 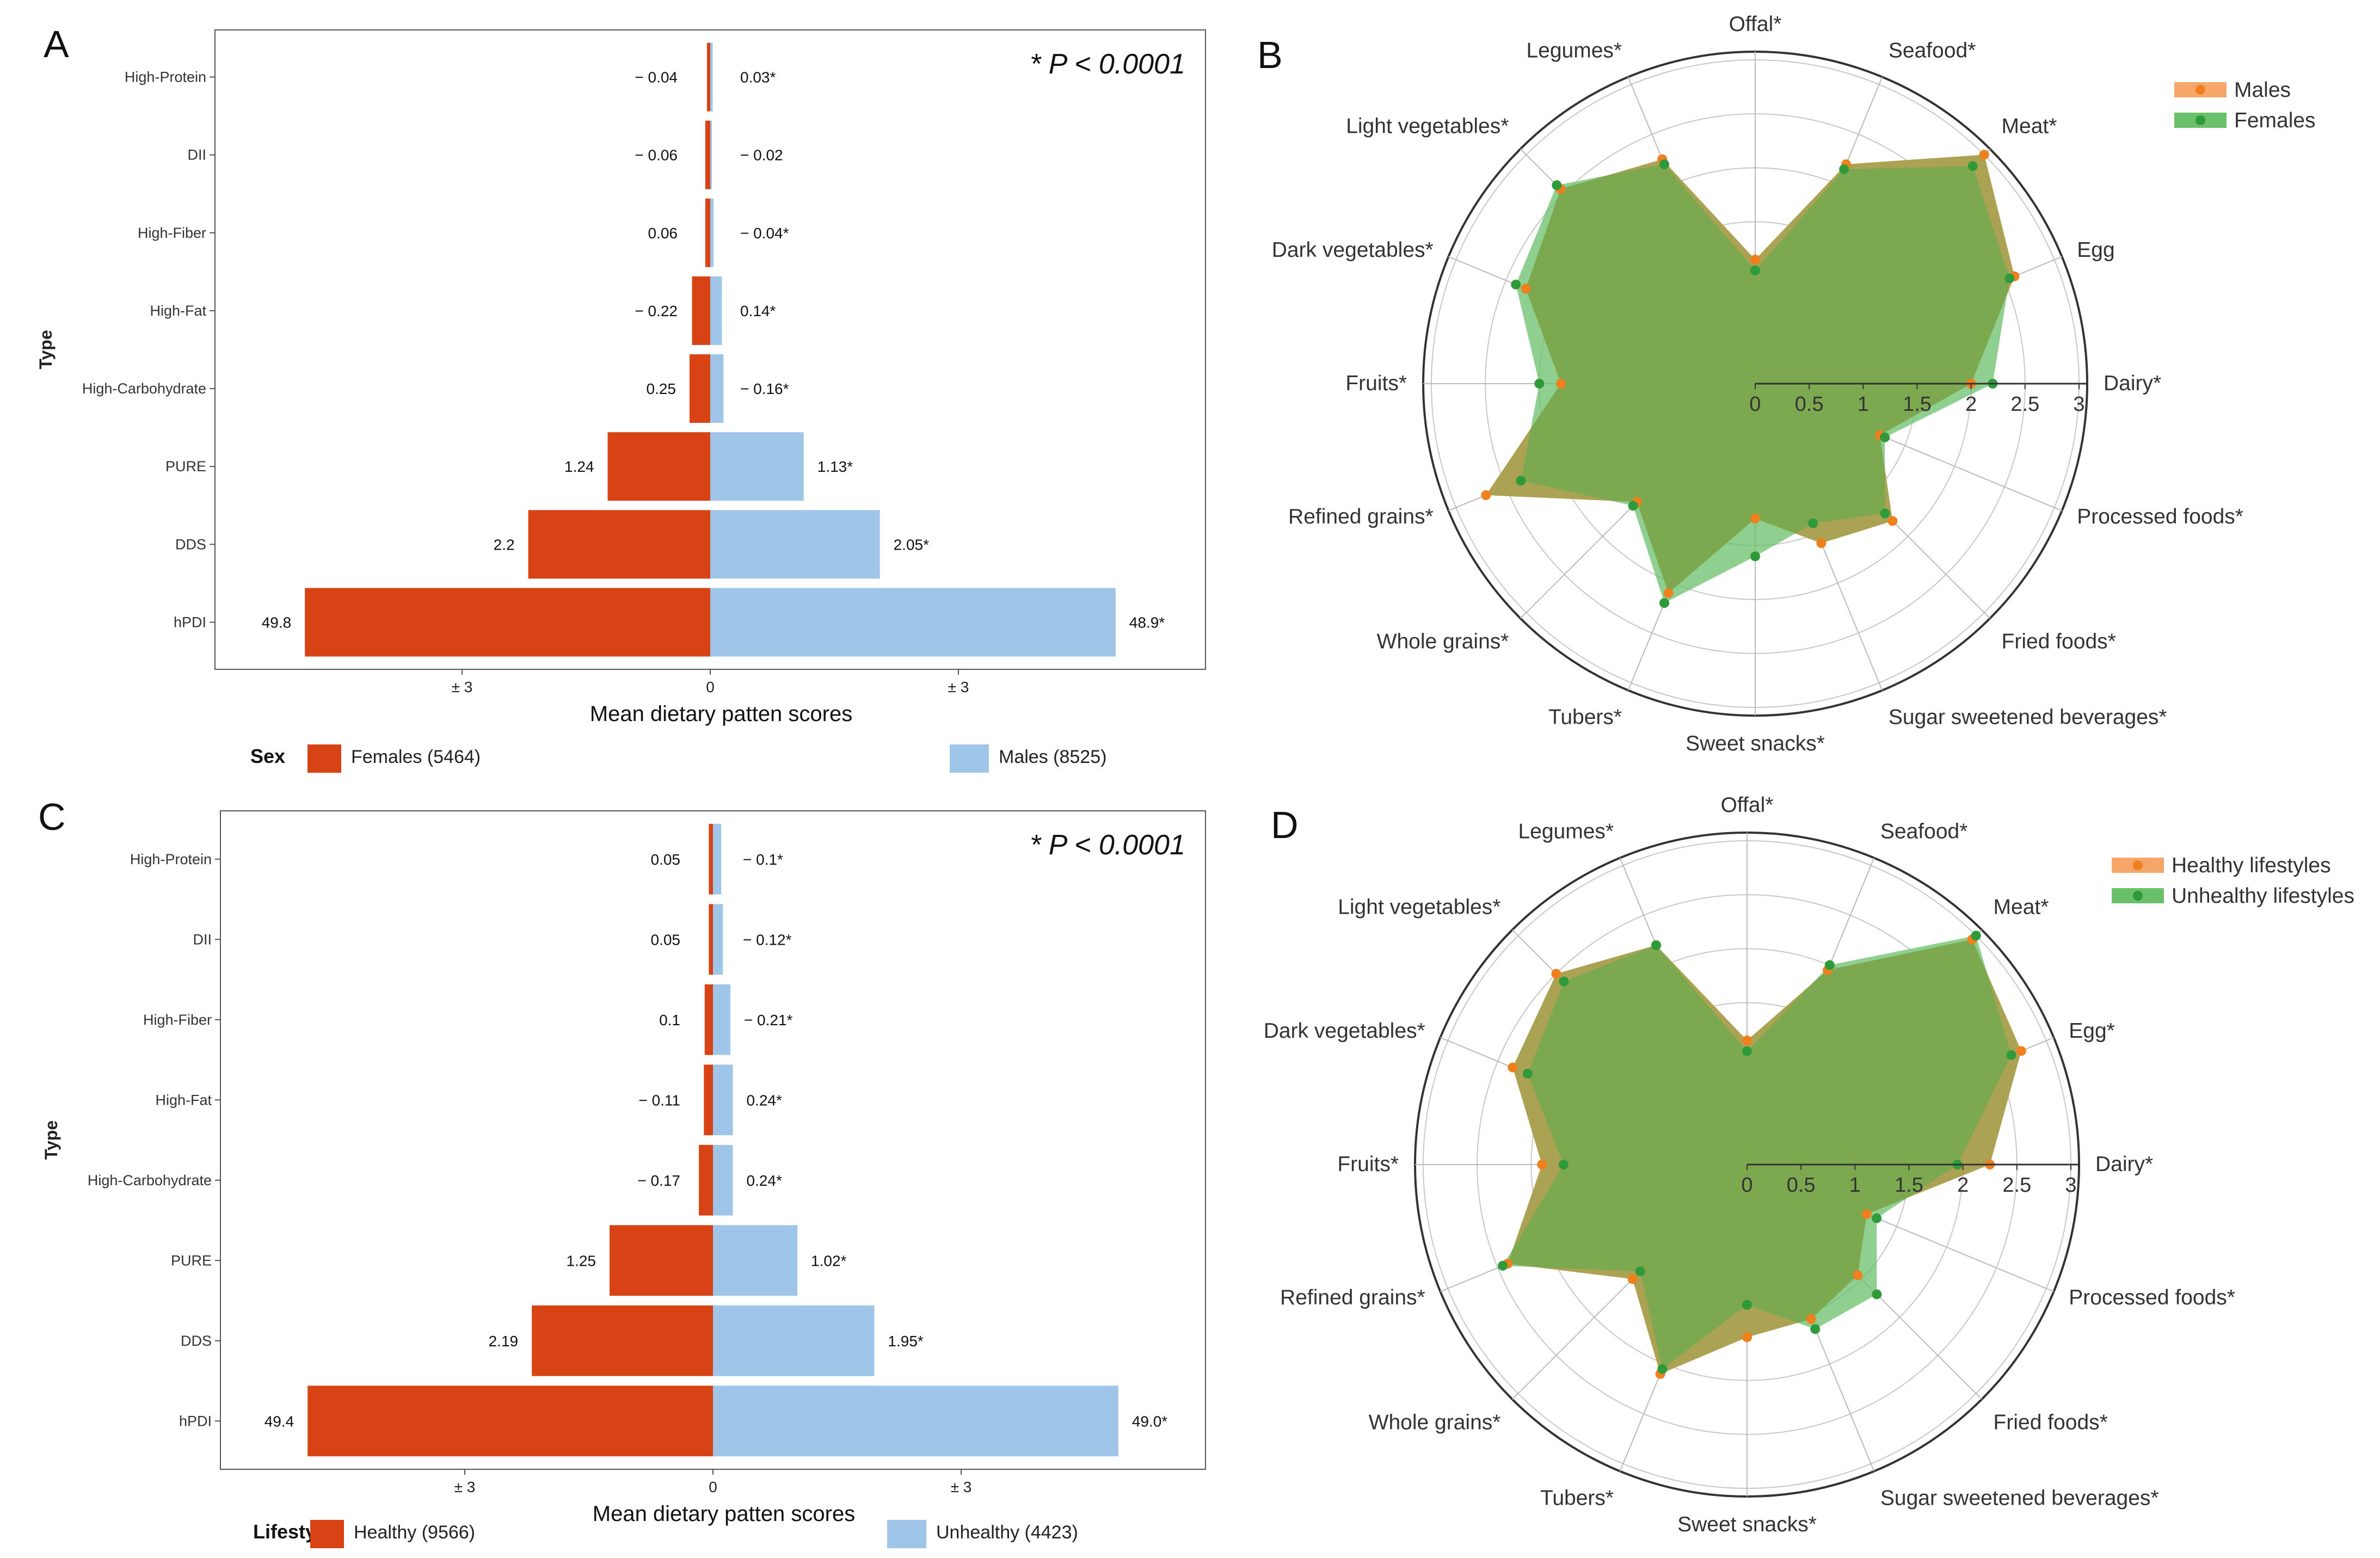 I want to click on bar-females-dii, so click(x=707, y=154).